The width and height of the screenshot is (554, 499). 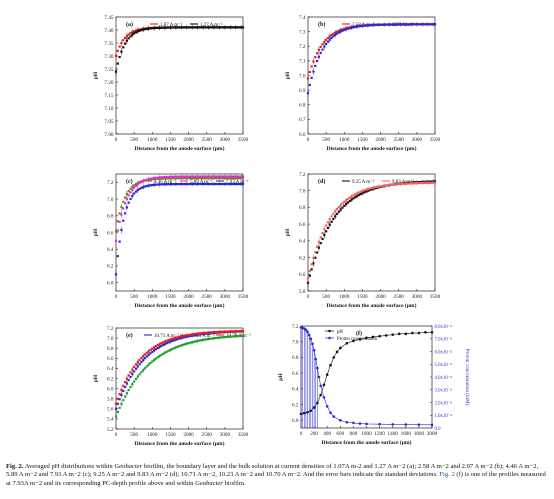 I want to click on y-tick-label: 7.40, so click(x=108, y=31).